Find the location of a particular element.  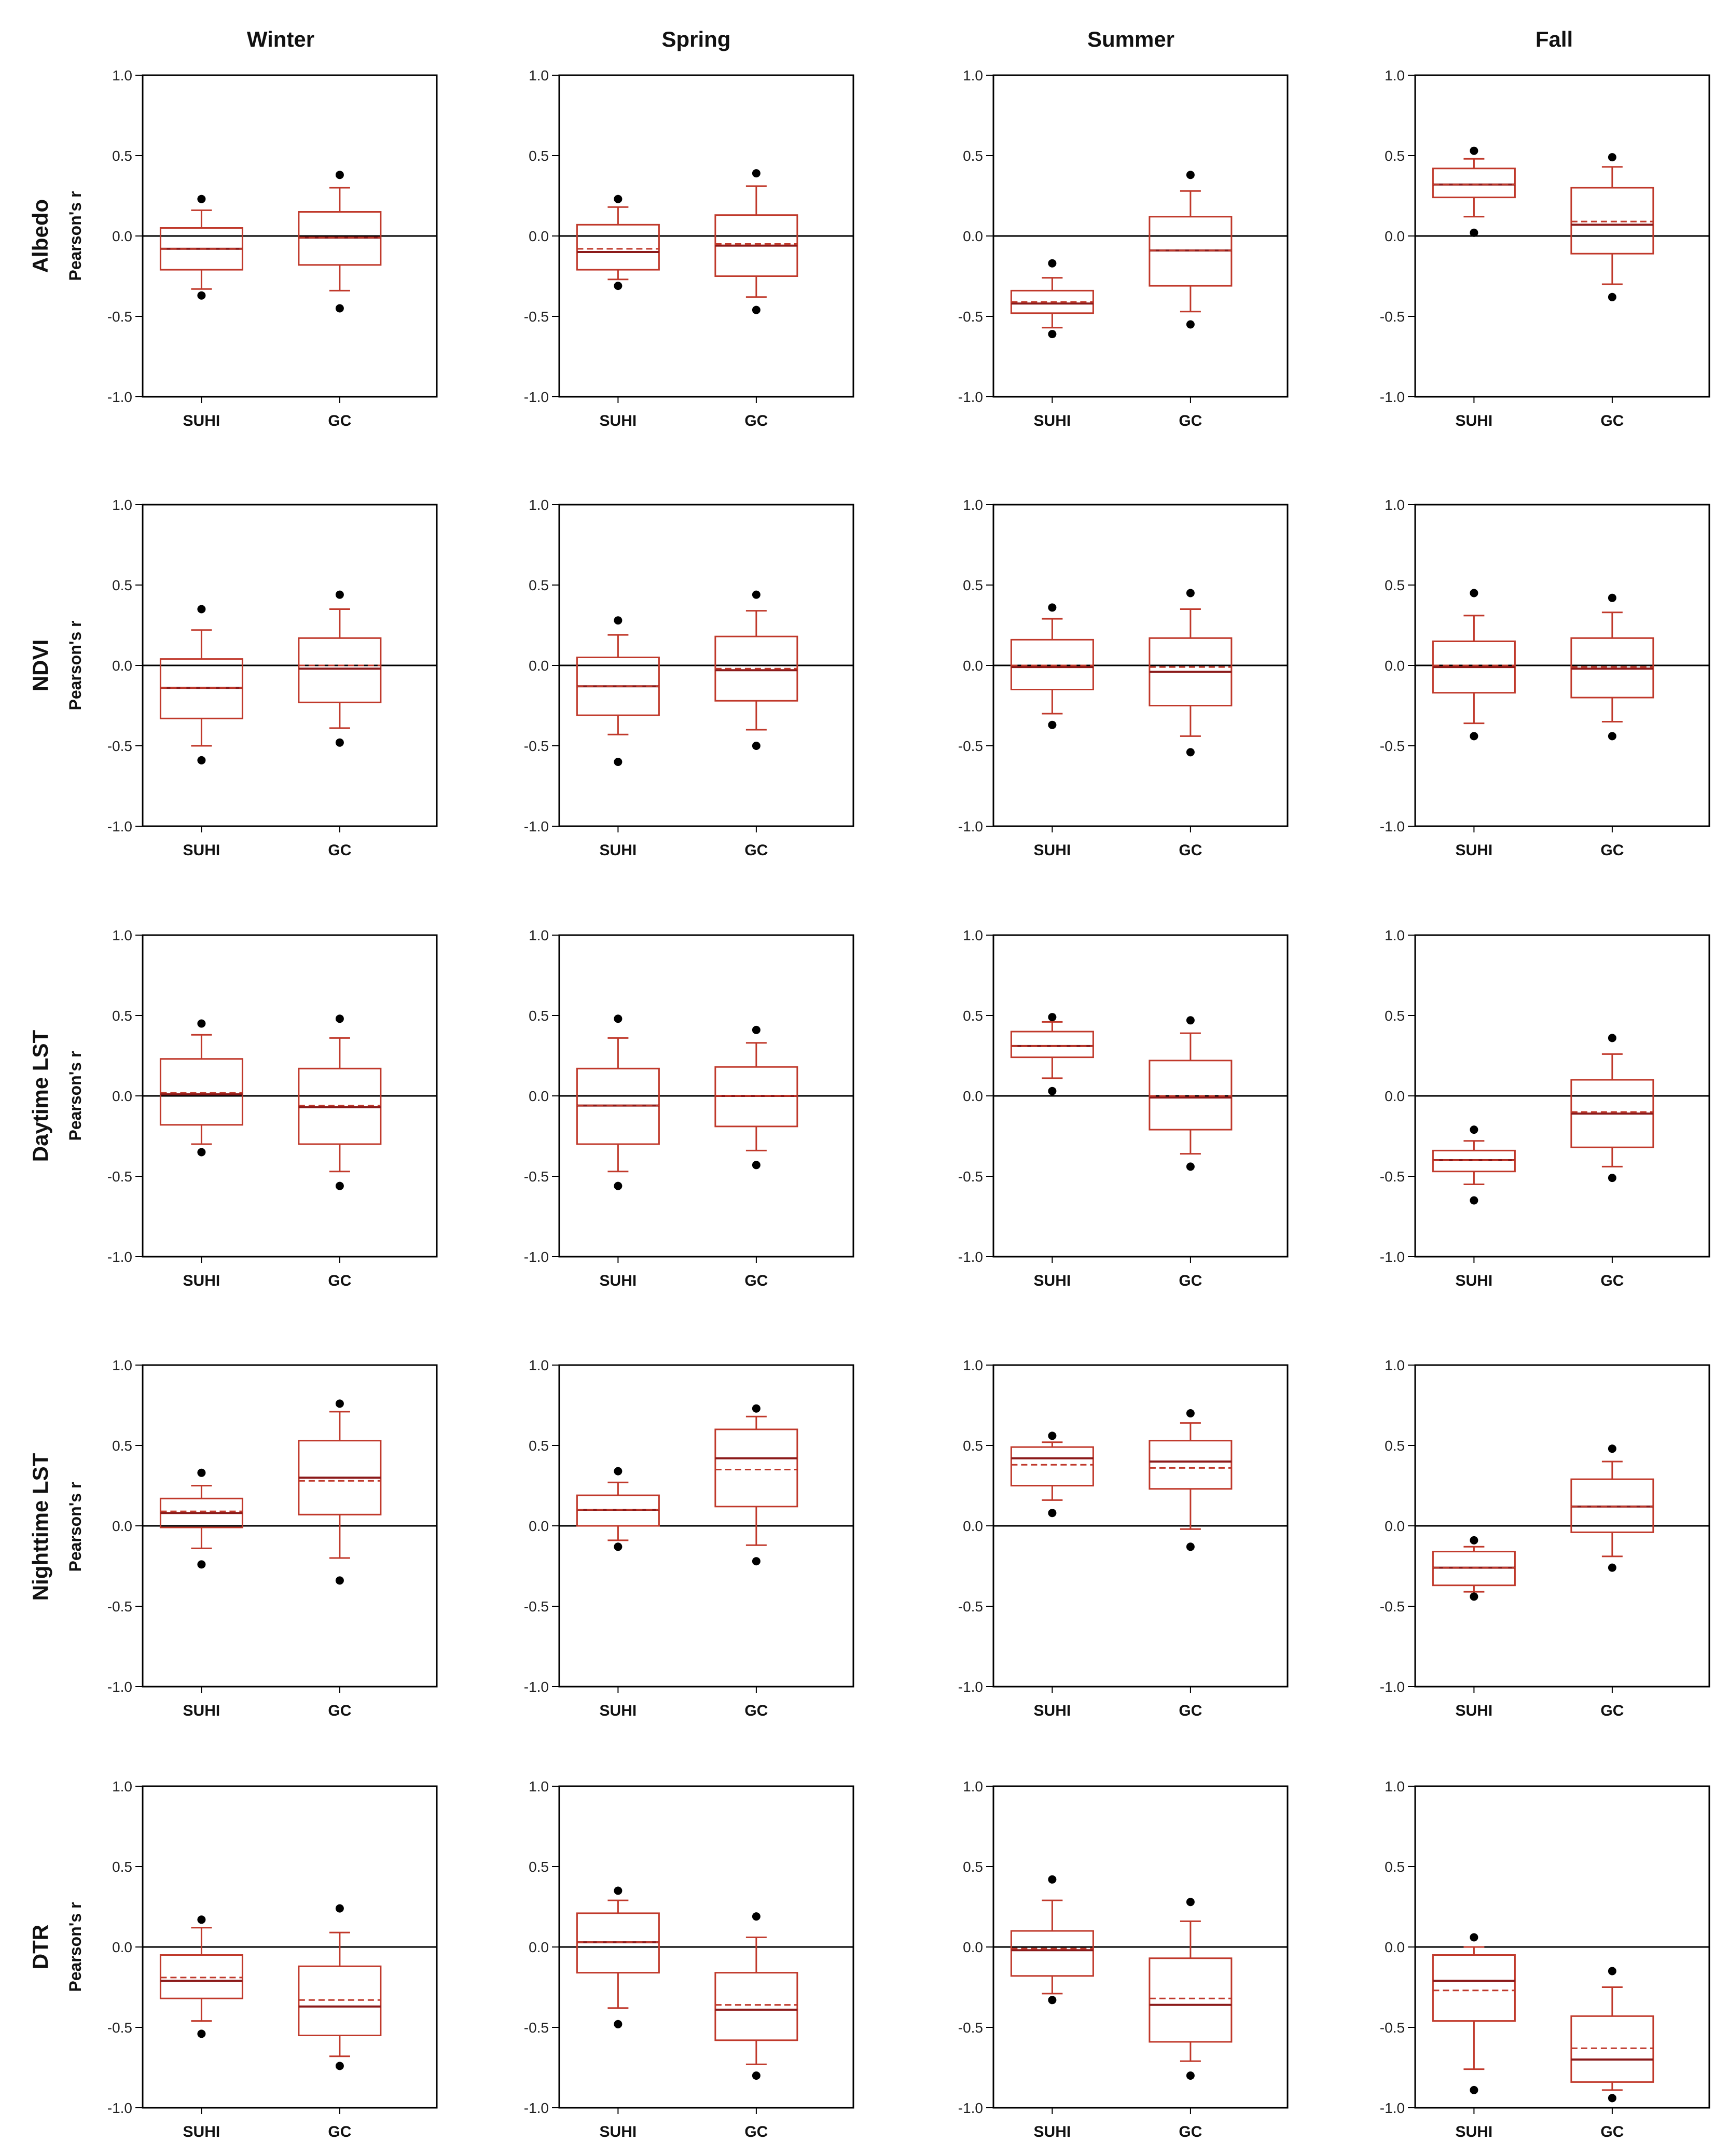

panel-albedo-fall: 1.0 0.5 0.0 -0.5 -1.0 SUHI GC is located at coordinates (1545, 248).